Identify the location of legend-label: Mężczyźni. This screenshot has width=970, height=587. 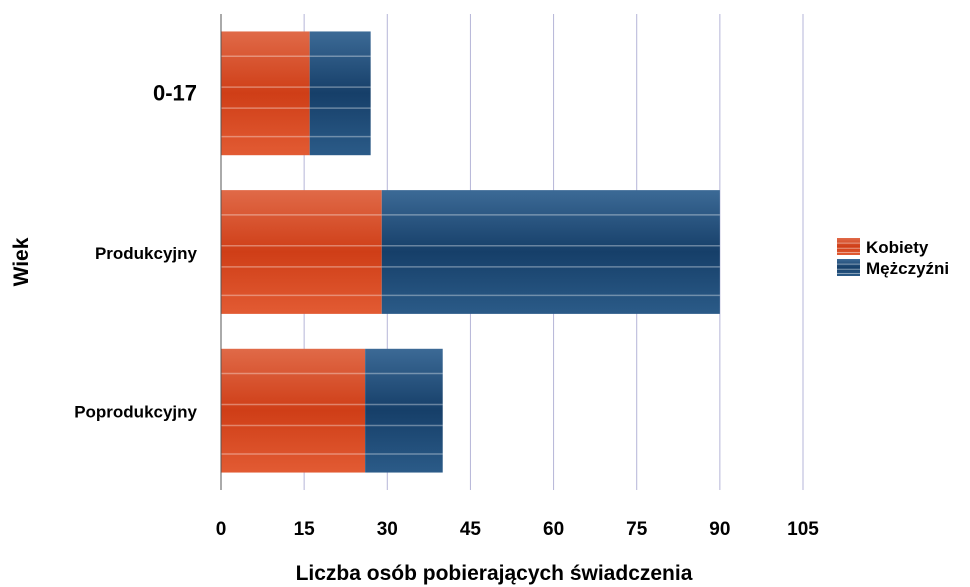
(907, 268).